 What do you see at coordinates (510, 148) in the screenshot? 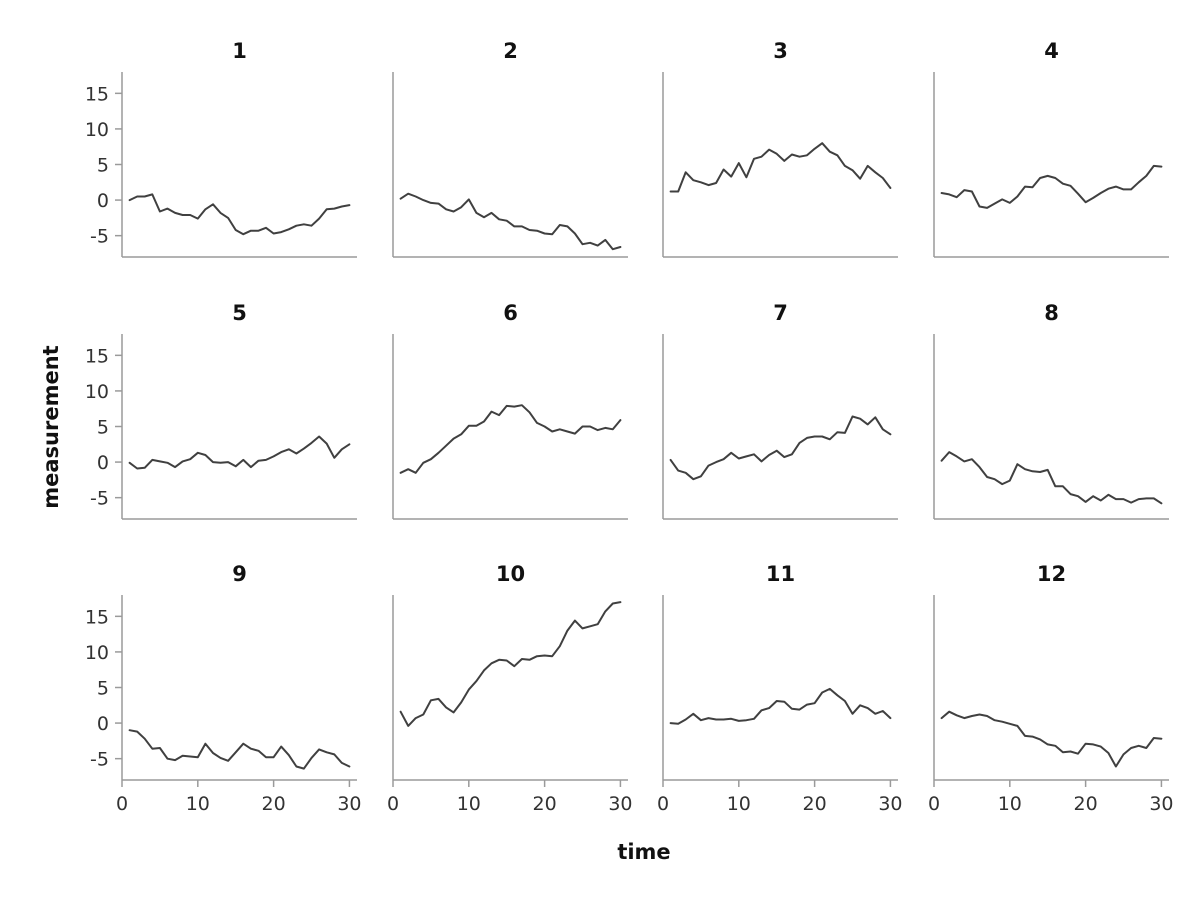
I see `panel-2: 2` at bounding box center [510, 148].